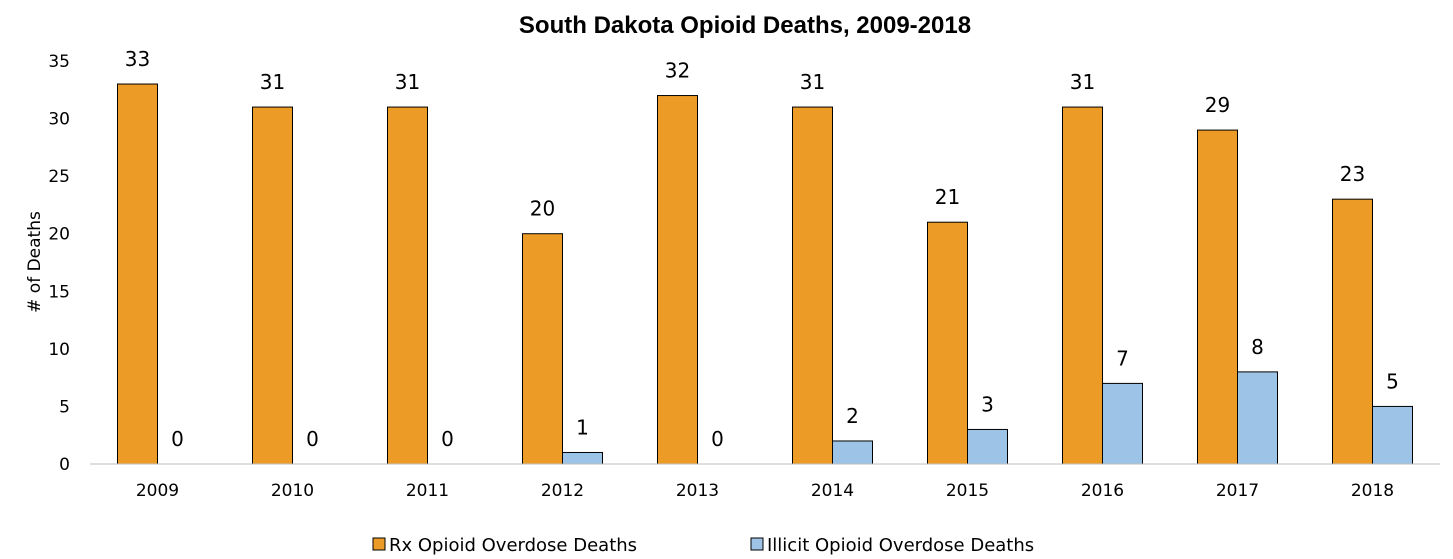  I want to click on y-tick-label: 0, so click(64, 465).